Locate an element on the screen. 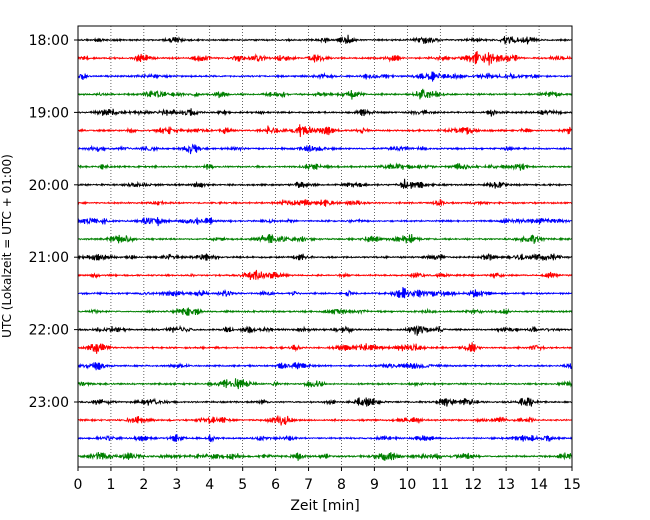 The image size is (650, 520). x-tick-label: 11 is located at coordinates (440, 485).